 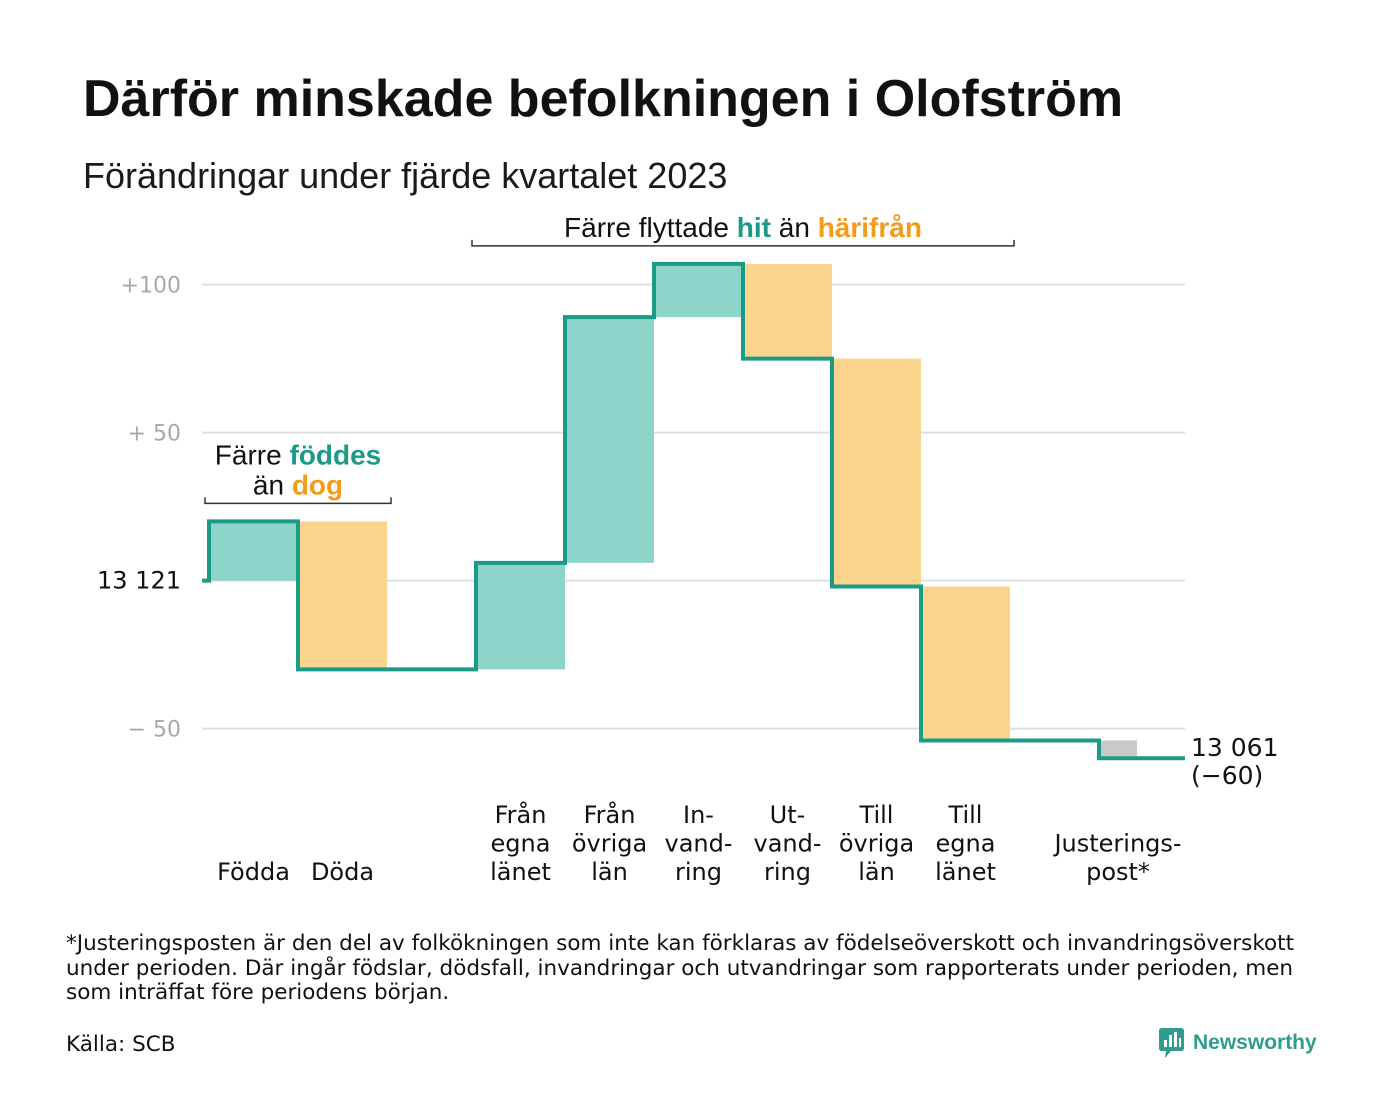 What do you see at coordinates (258, 992) in the screenshot?
I see `footnote-line: som inträffat före periodens början.` at bounding box center [258, 992].